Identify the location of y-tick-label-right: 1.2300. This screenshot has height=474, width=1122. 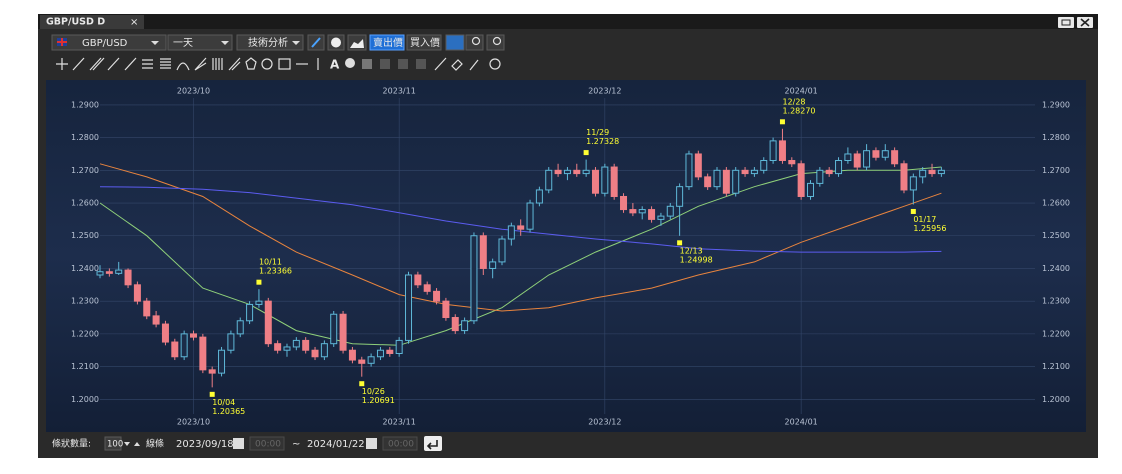
(1056, 301).